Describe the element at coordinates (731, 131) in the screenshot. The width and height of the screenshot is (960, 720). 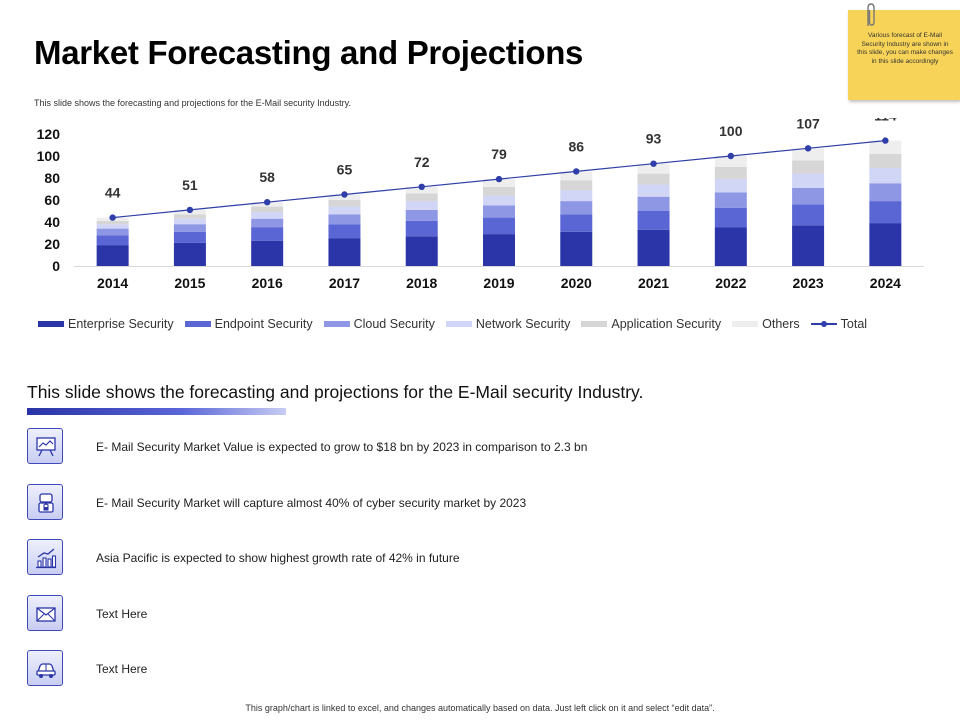
I see `total-data-label: 100` at that location.